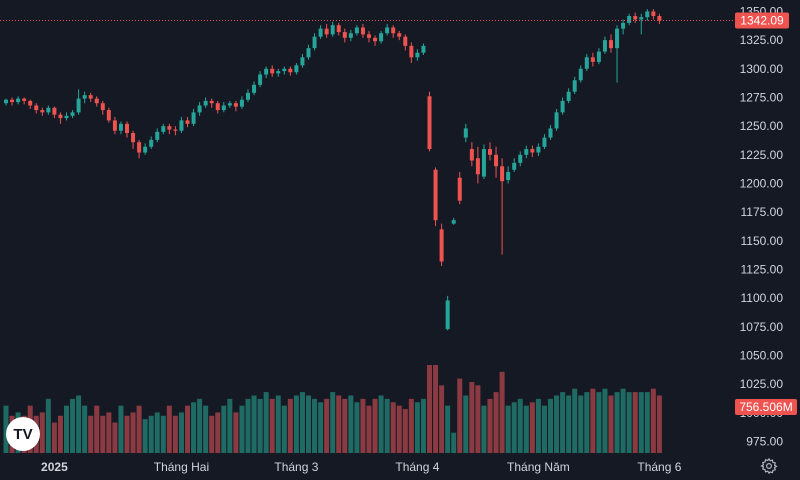  I want to click on gear-icon, so click(769, 466).